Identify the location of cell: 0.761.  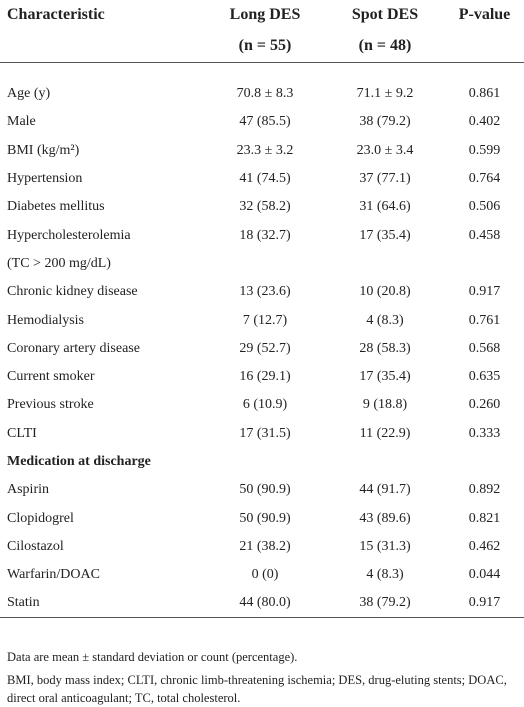
(484, 320).